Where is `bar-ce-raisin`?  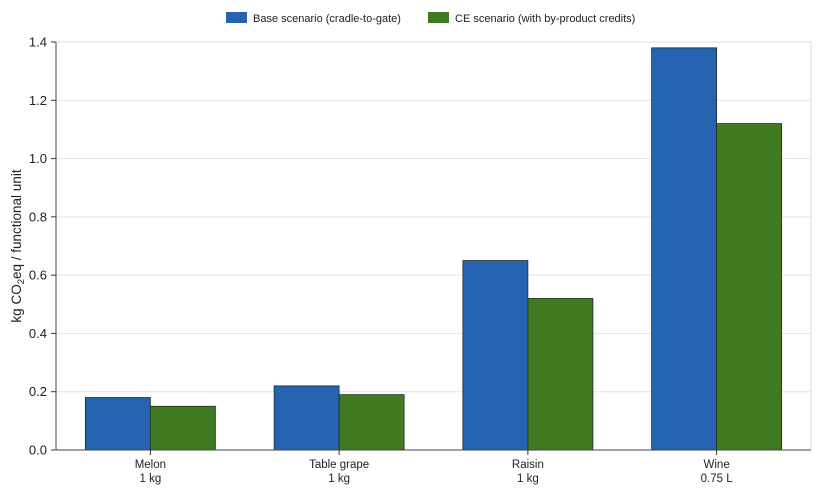
bar-ce-raisin is located at coordinates (560, 374).